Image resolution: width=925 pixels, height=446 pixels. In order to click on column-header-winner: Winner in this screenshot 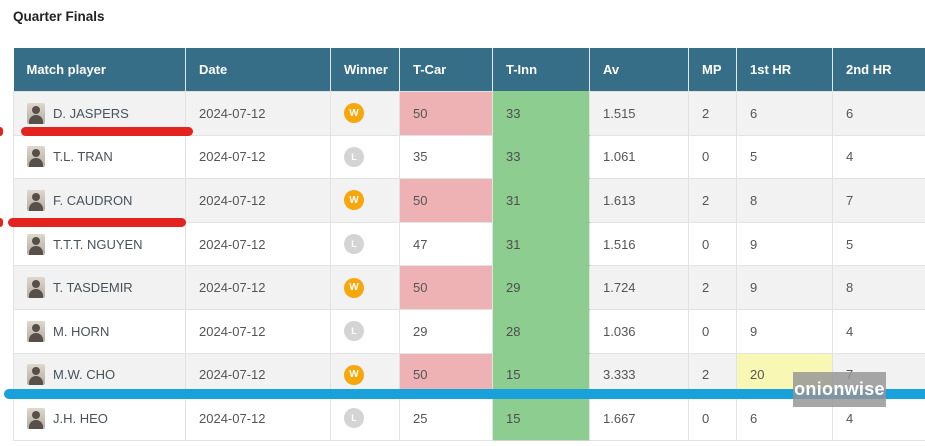, I will do `click(365, 70)`.